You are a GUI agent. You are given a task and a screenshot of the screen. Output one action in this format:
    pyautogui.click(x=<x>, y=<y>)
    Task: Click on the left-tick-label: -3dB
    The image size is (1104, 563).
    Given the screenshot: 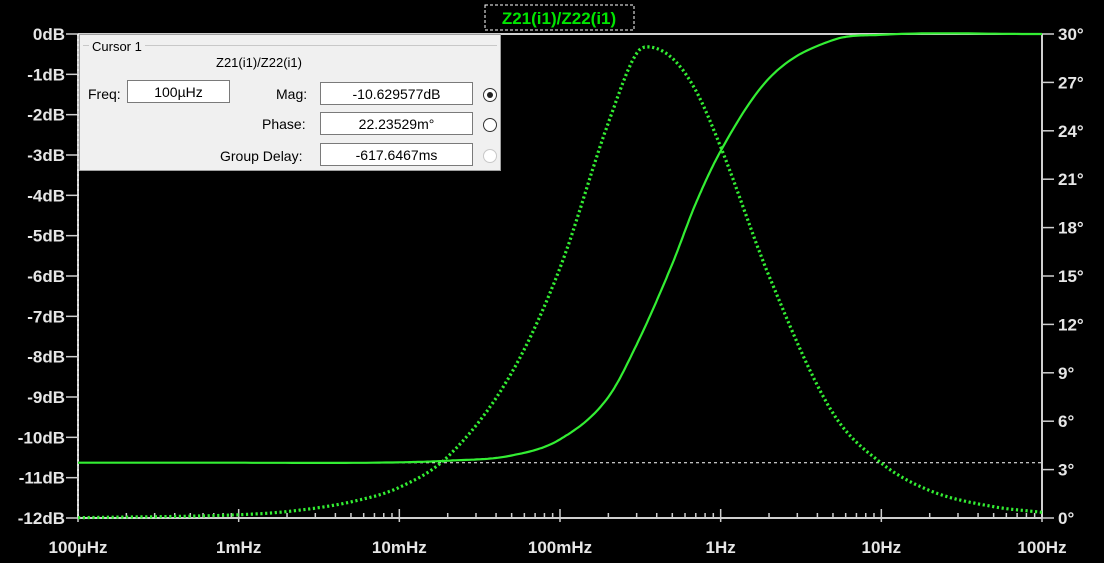 What is the action you would take?
    pyautogui.click(x=46, y=155)
    